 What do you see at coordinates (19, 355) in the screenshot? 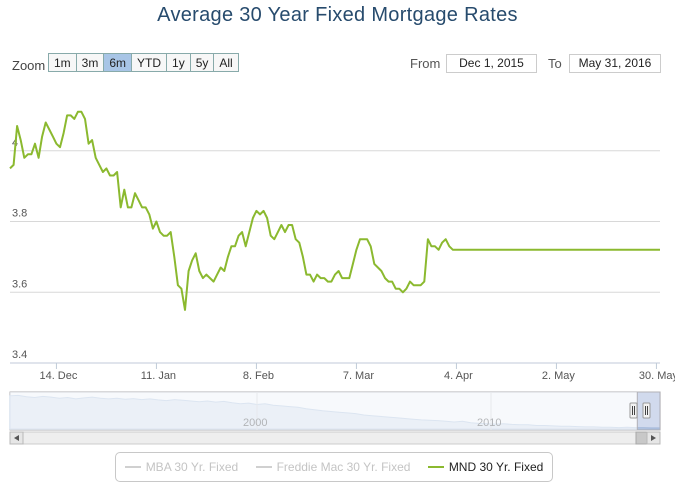
I see `y-tick-label: 3.4` at bounding box center [19, 355].